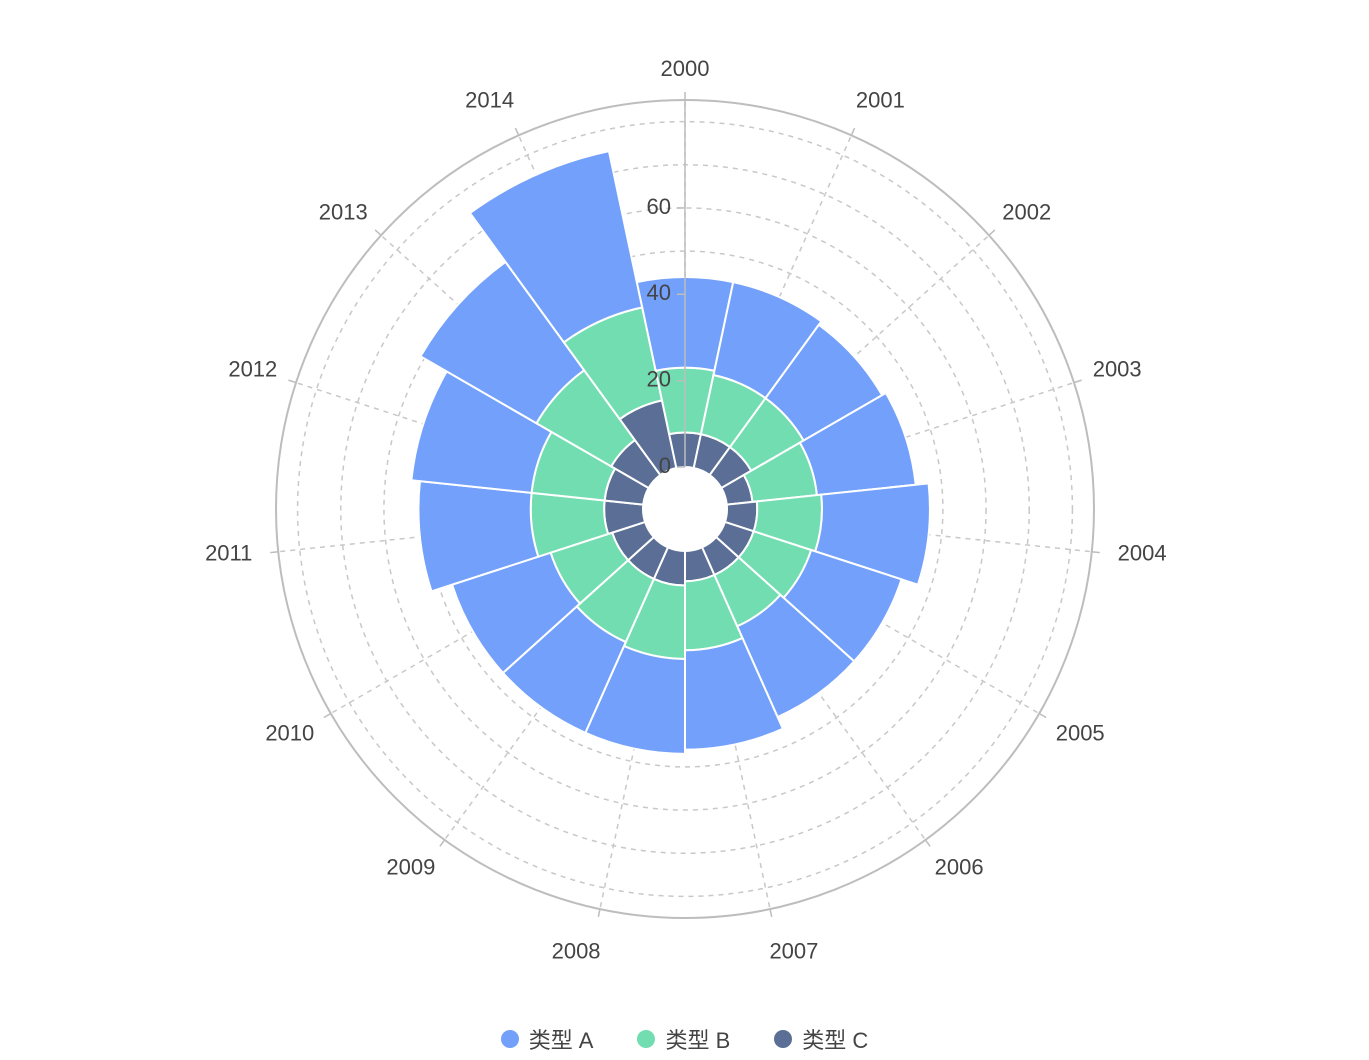 Image resolution: width=1369 pixels, height=1060 pixels. I want to click on angle-tick-label: 2004, so click(1142, 552).